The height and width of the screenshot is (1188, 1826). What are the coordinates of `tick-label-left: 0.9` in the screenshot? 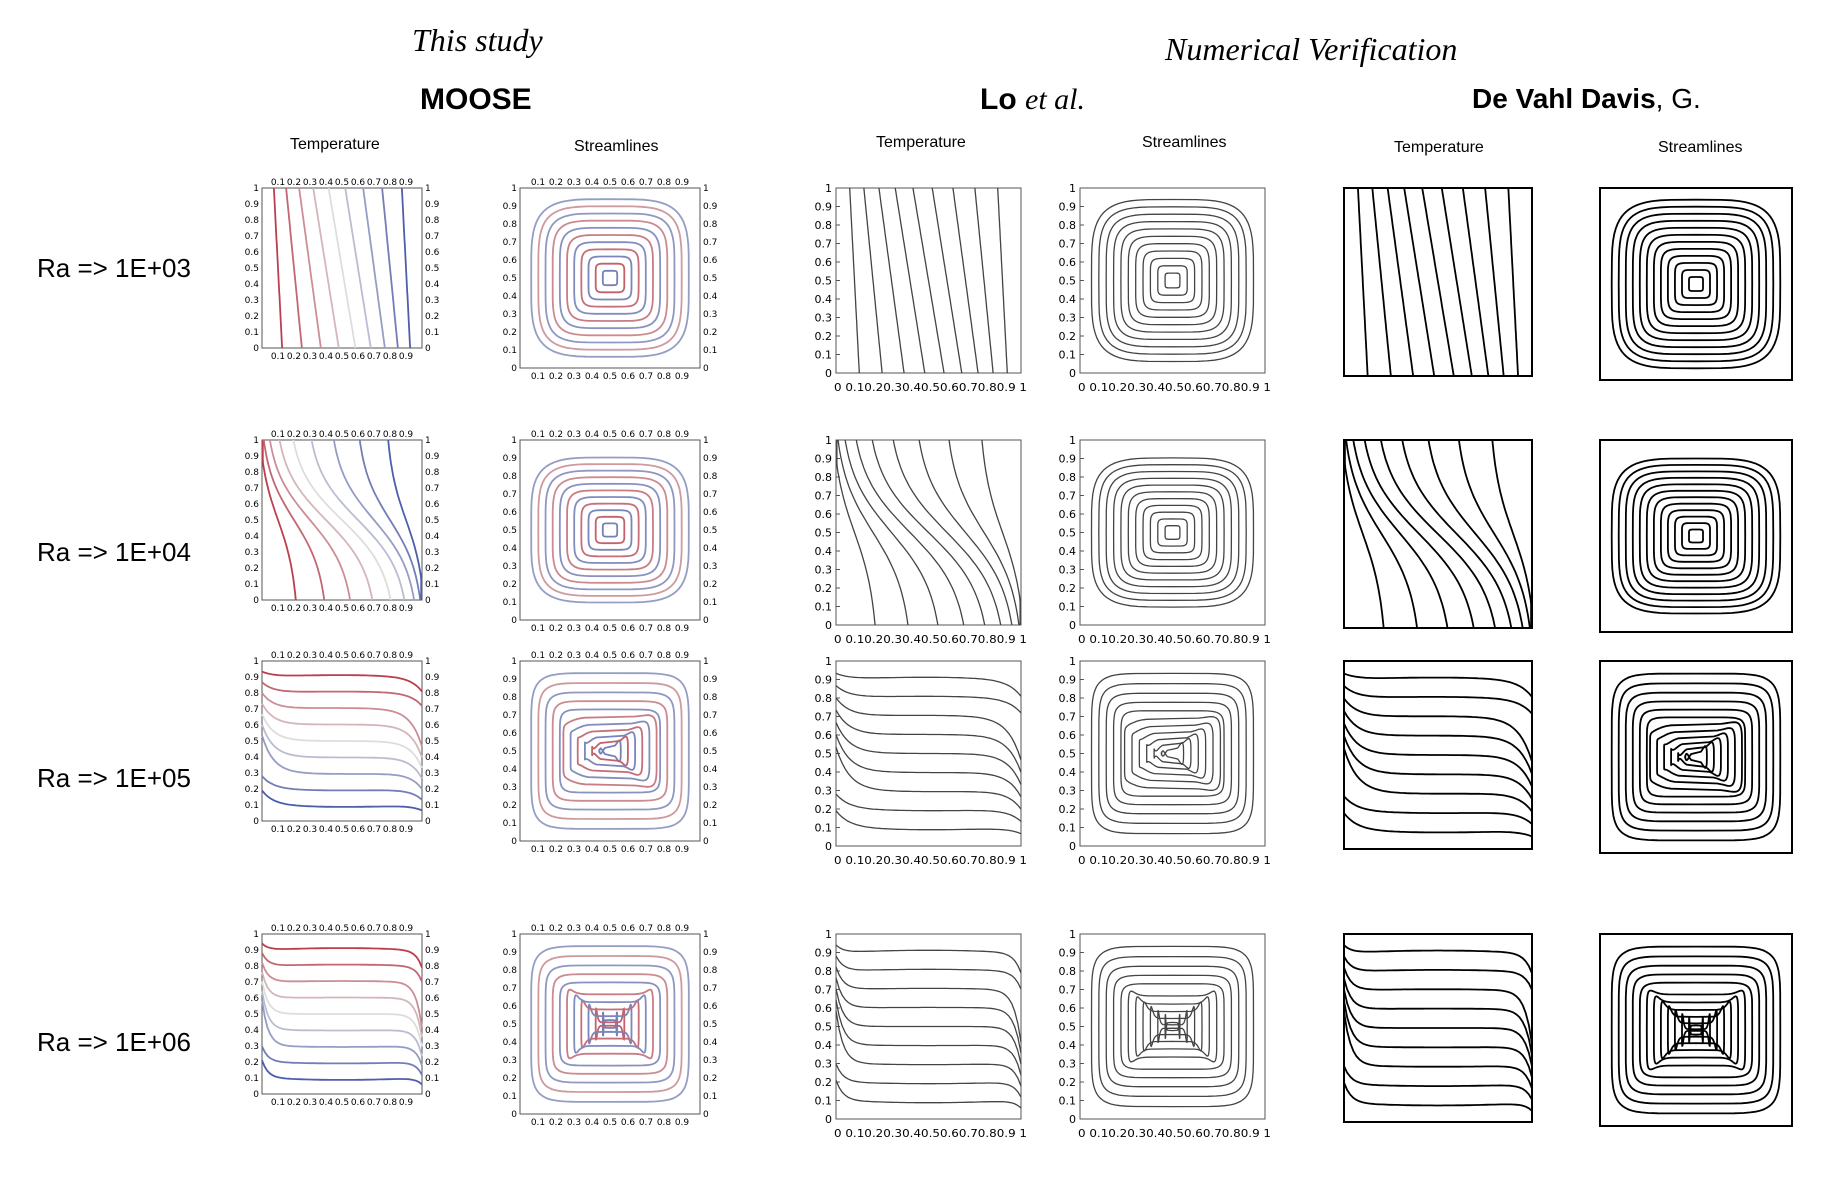 It's located at (252, 457).